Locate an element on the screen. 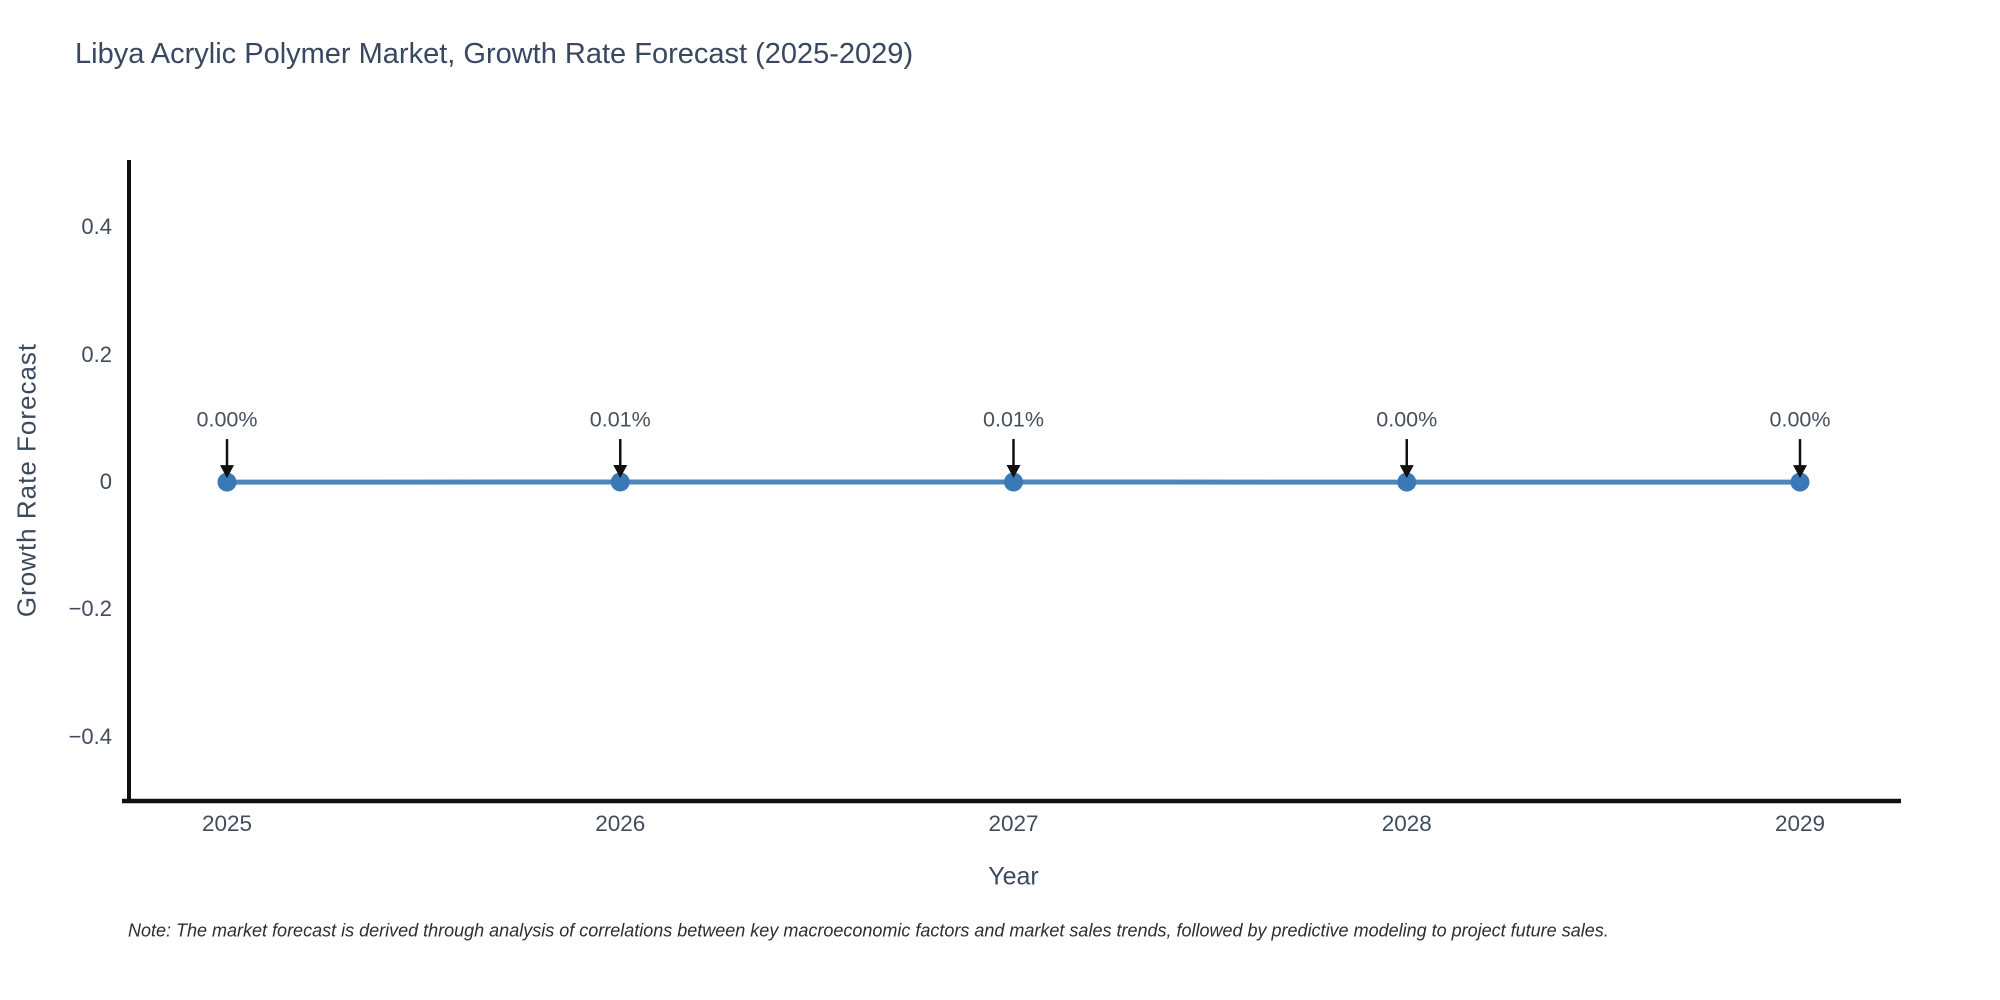 Image resolution: width=2000 pixels, height=1000 pixels. y-tick-label: −0.2 is located at coordinates (90, 609).